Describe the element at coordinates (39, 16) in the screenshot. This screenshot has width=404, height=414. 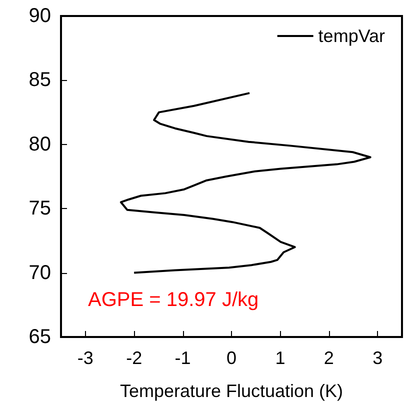
I see `y-tick-label: 90` at that location.